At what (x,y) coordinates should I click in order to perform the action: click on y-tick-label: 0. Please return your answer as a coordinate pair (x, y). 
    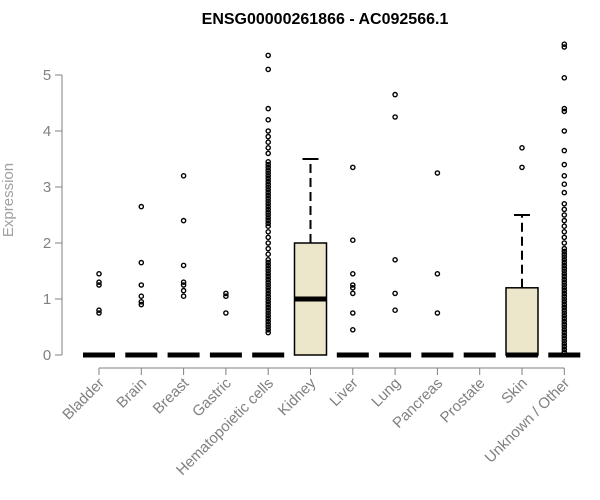
    Looking at the image, I should click on (47, 355).